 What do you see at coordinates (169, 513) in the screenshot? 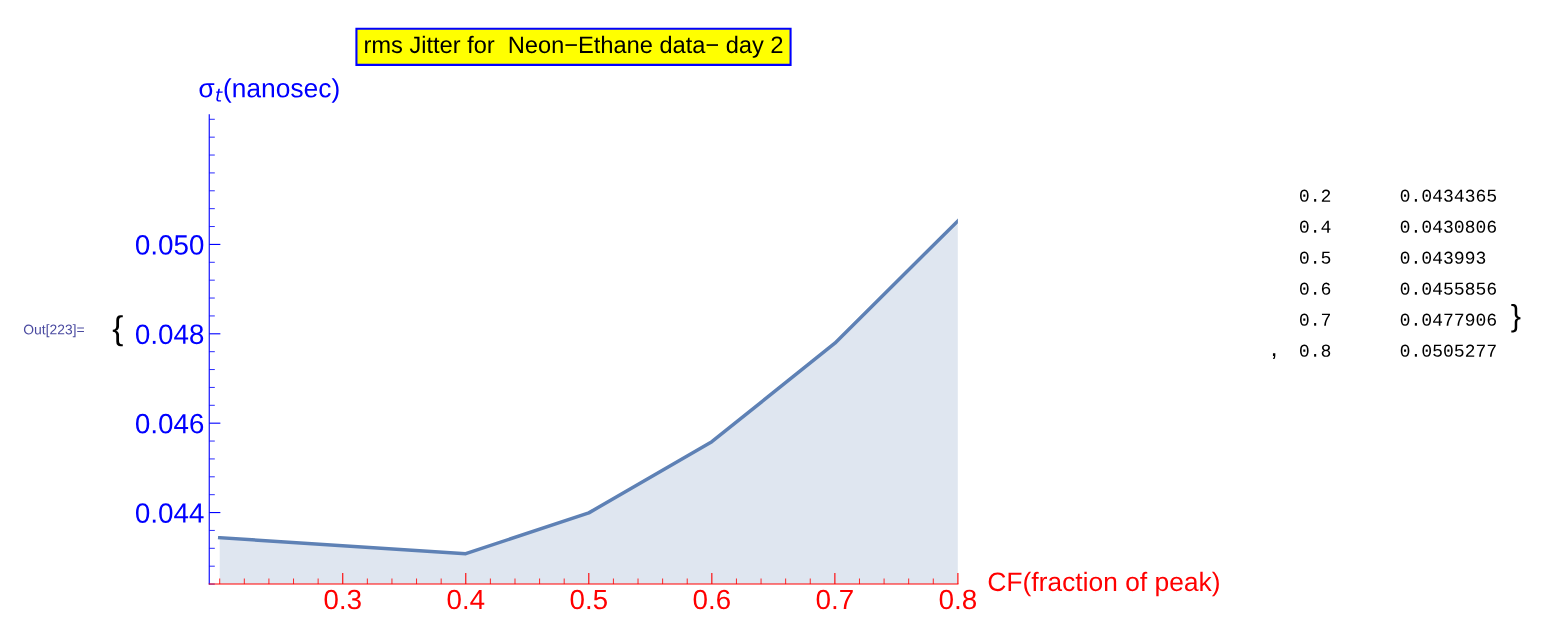
I see `y-tick-label: 0.044` at bounding box center [169, 513].